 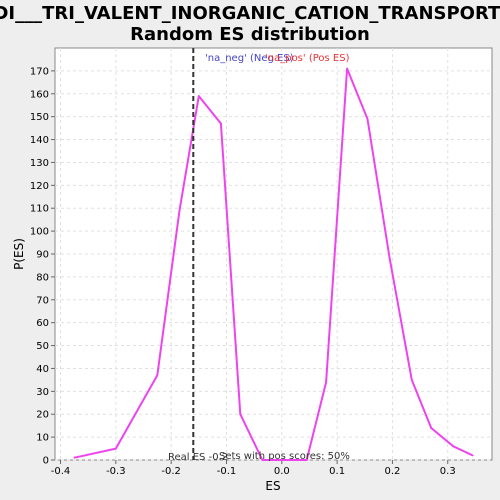 What do you see at coordinates (198, 457) in the screenshot?
I see `real-es-label: Real ES -0.2` at bounding box center [198, 457].